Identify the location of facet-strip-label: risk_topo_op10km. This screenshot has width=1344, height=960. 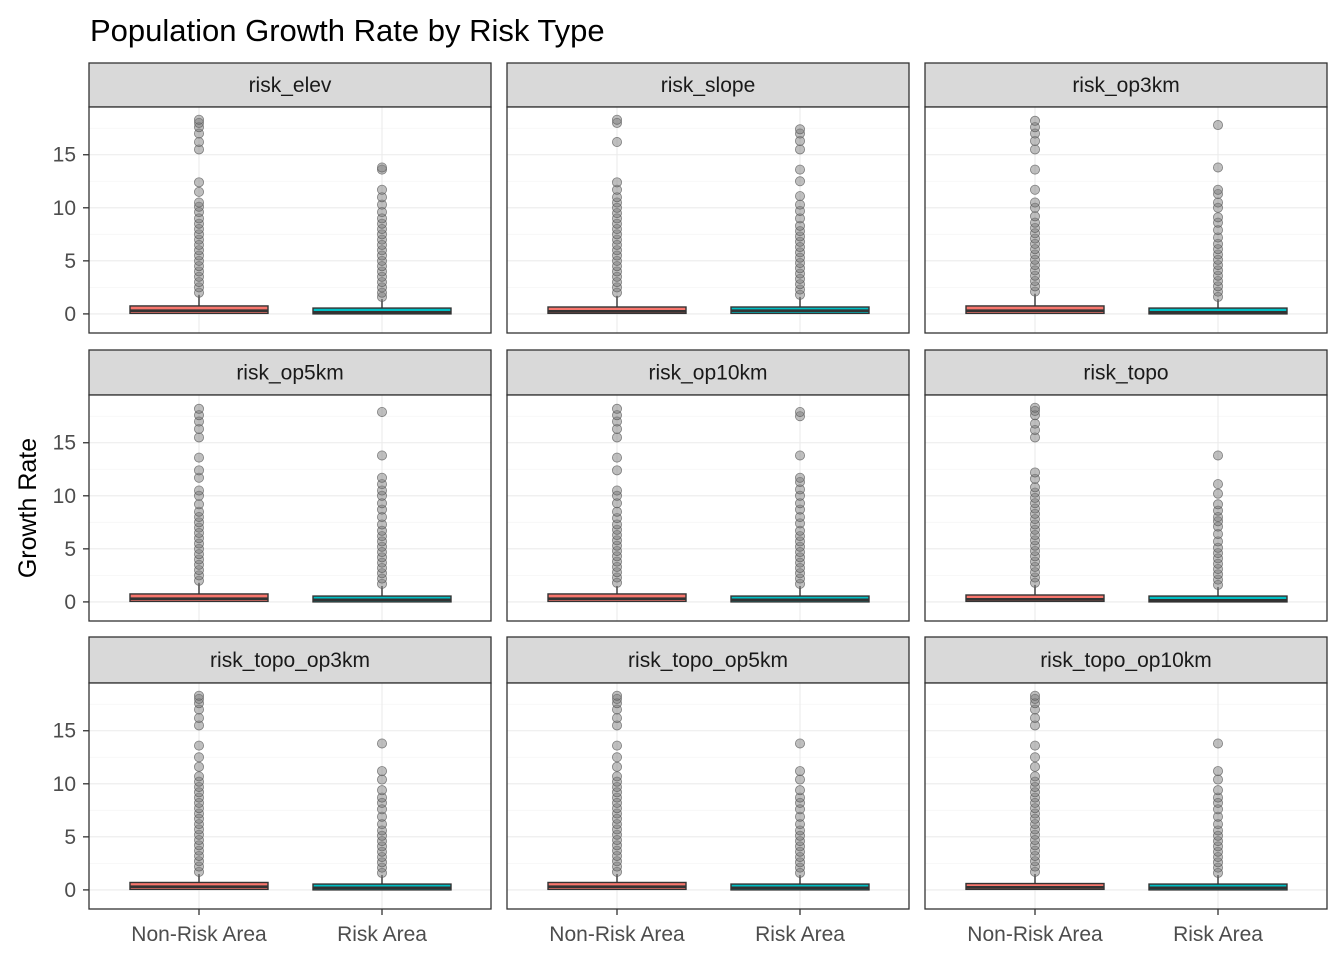
(1126, 660).